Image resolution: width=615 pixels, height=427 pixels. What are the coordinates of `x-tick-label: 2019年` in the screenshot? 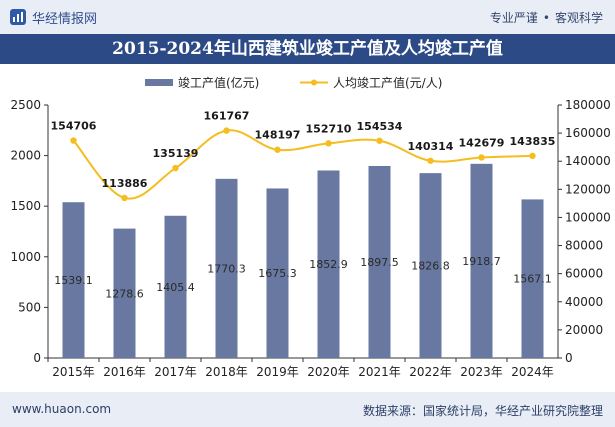 It's located at (277, 372).